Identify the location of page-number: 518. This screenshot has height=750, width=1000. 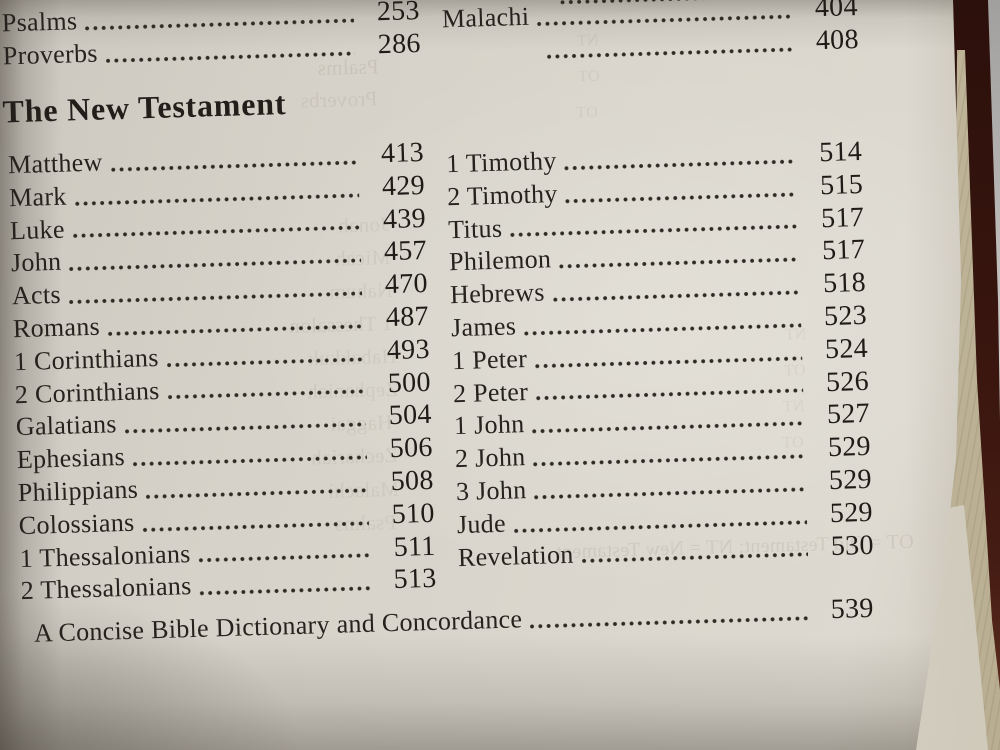
(844, 283).